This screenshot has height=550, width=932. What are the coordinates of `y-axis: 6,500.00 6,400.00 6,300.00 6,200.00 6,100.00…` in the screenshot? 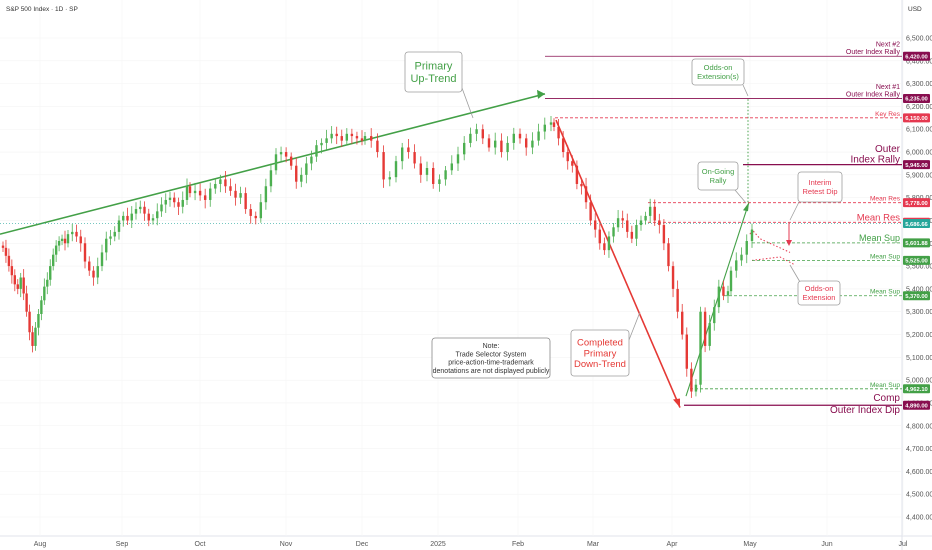 It's located at (917, 279).